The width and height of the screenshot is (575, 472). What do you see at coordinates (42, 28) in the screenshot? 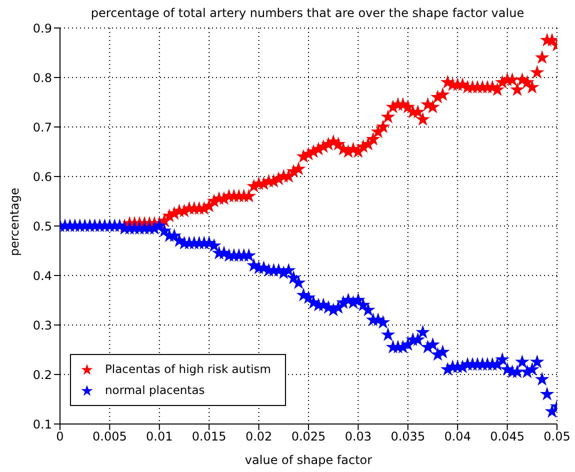
I see `y-tick-label: 0.9` at bounding box center [42, 28].